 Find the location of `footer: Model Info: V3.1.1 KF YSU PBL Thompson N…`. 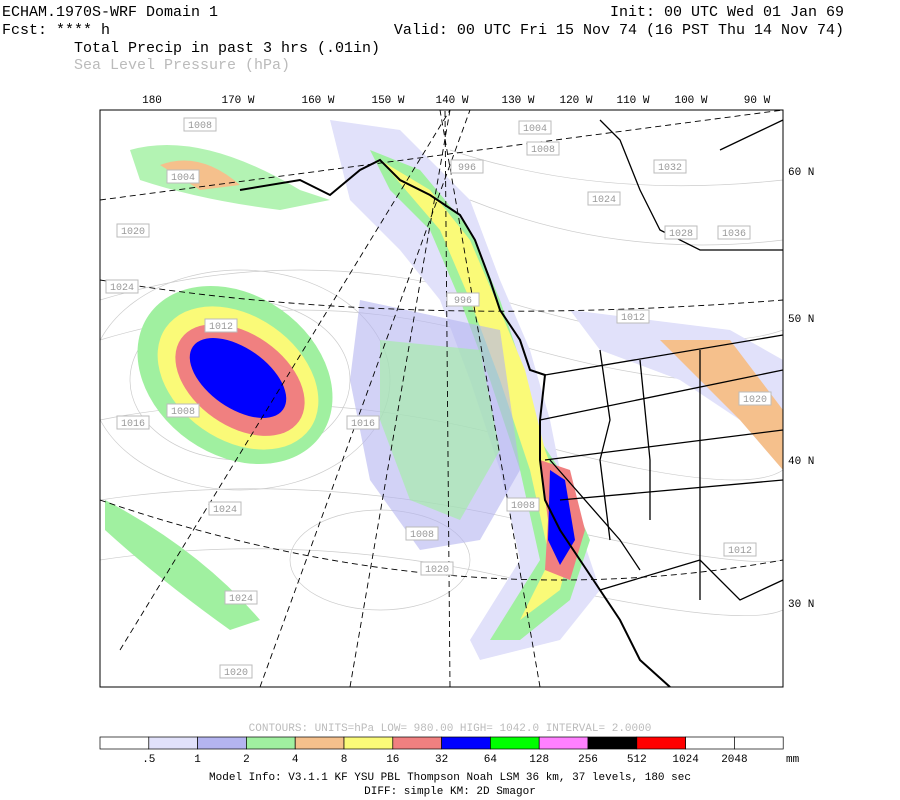

footer: Model Info: V3.1.1 KF YSU PBL Thompson N… is located at coordinates (450, 778).